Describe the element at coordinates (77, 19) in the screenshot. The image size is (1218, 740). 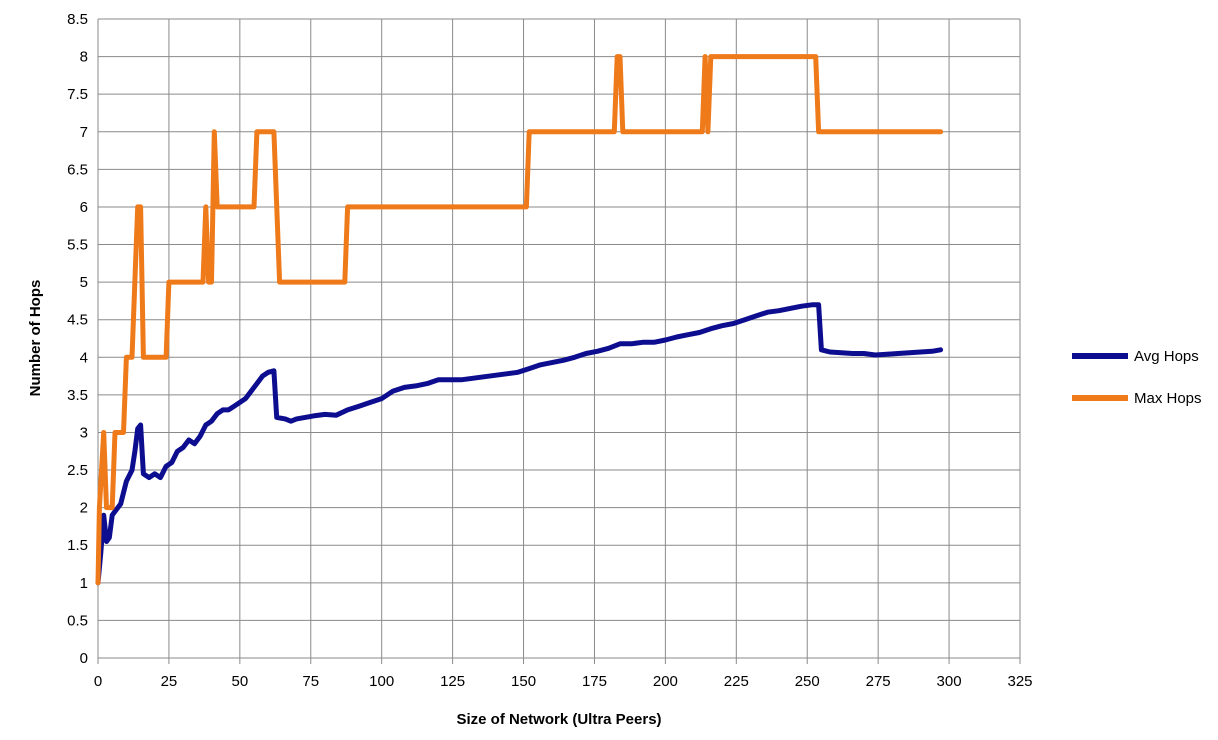
I see `y-tick-label: 8.5` at that location.